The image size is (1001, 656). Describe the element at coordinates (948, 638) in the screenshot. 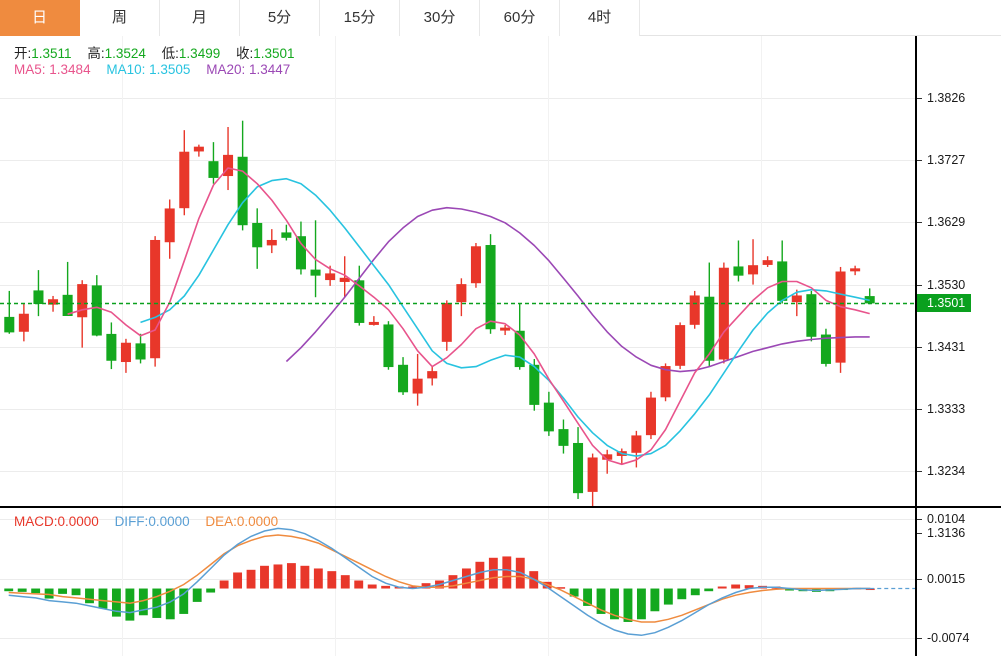

I see `macd-axis-label: -0.0074` at that location.